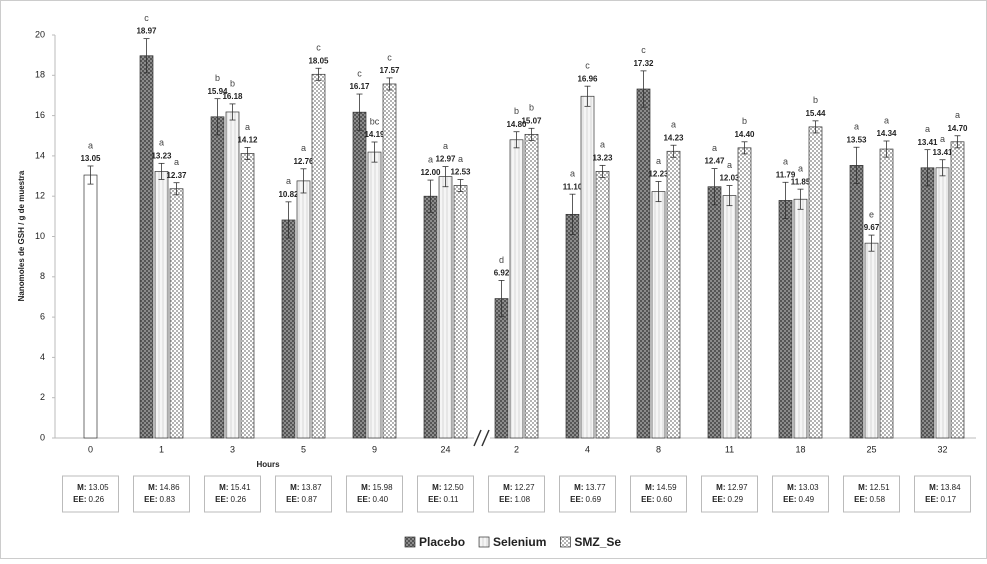 Image resolution: width=987 pixels, height=564 pixels. I want to click on value-label: 15.94, so click(217, 91).